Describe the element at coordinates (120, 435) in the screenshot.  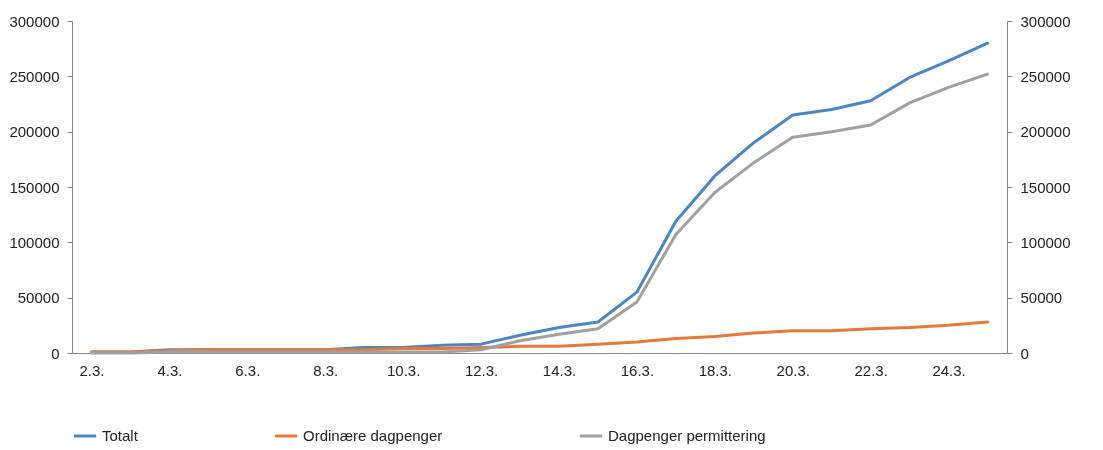
I see `legend-label: Totalt` at that location.